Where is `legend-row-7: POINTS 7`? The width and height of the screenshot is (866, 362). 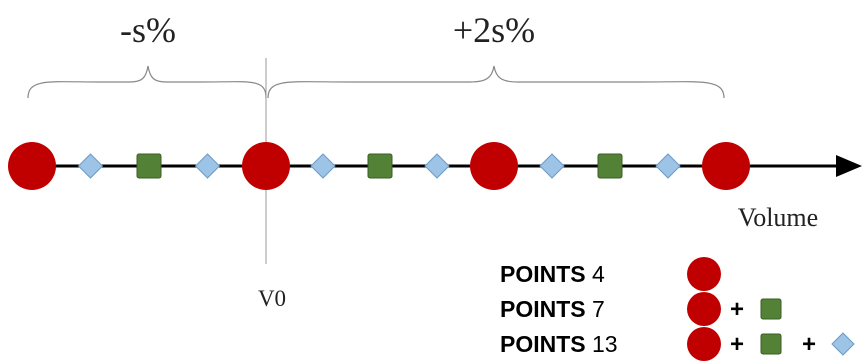 legend-row-7: POINTS 7 is located at coordinates (552, 309).